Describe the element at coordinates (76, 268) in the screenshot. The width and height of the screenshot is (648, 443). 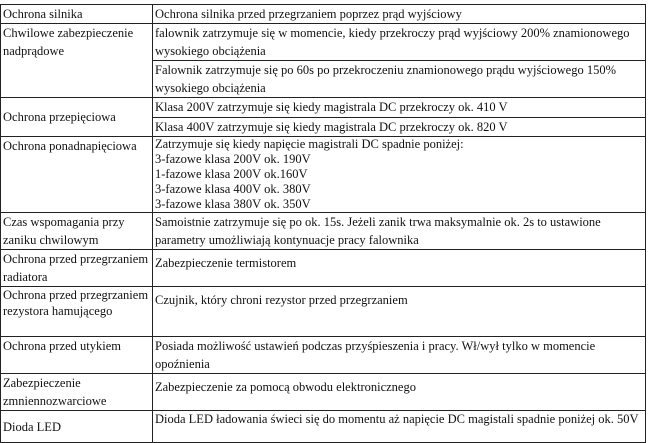
I see `row-label: Ochrona przed przegrzaniem radiatora` at that location.